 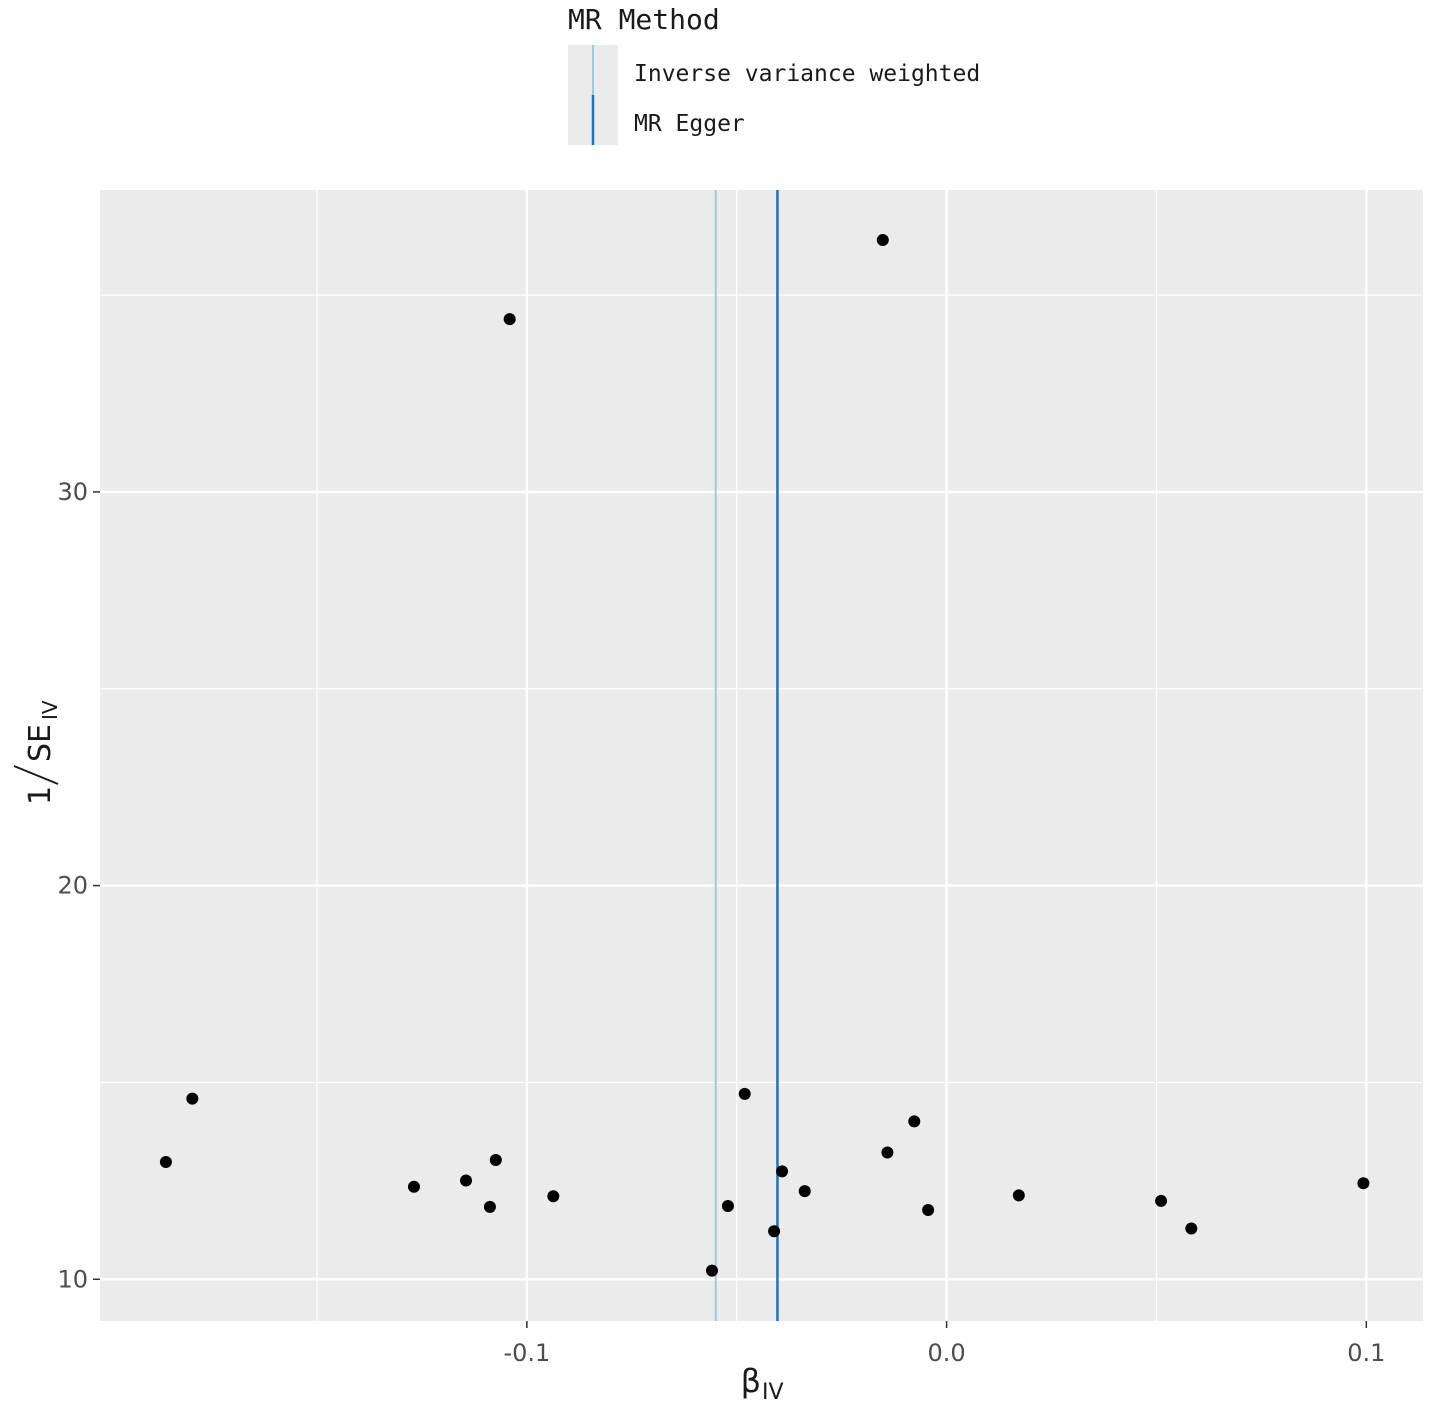 What do you see at coordinates (50, 710) in the screenshot?
I see `y-axis-title-subscript: IV` at bounding box center [50, 710].